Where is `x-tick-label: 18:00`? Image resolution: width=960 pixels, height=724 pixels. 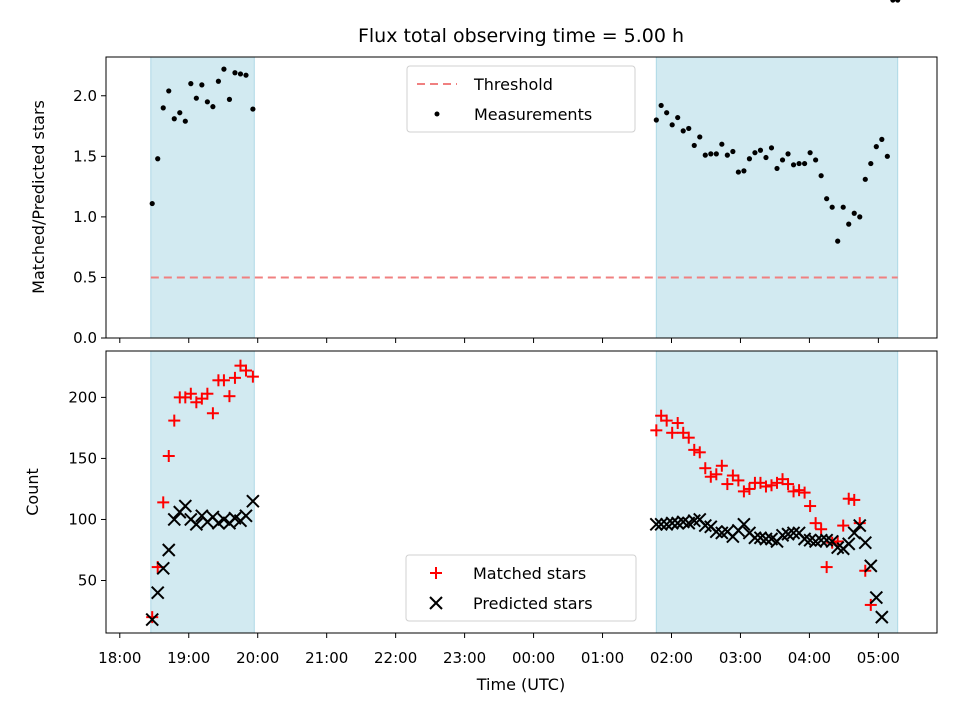 x-tick-label: 18:00 is located at coordinates (119, 658).